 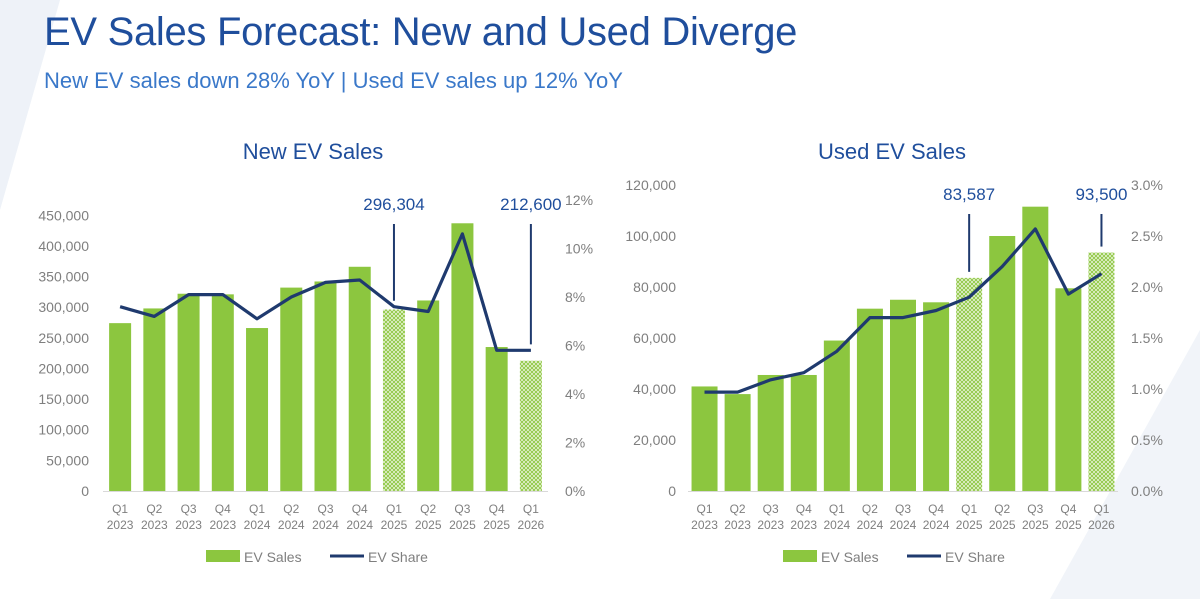 I want to click on used-legend-label: EV Share, so click(x=975, y=557).